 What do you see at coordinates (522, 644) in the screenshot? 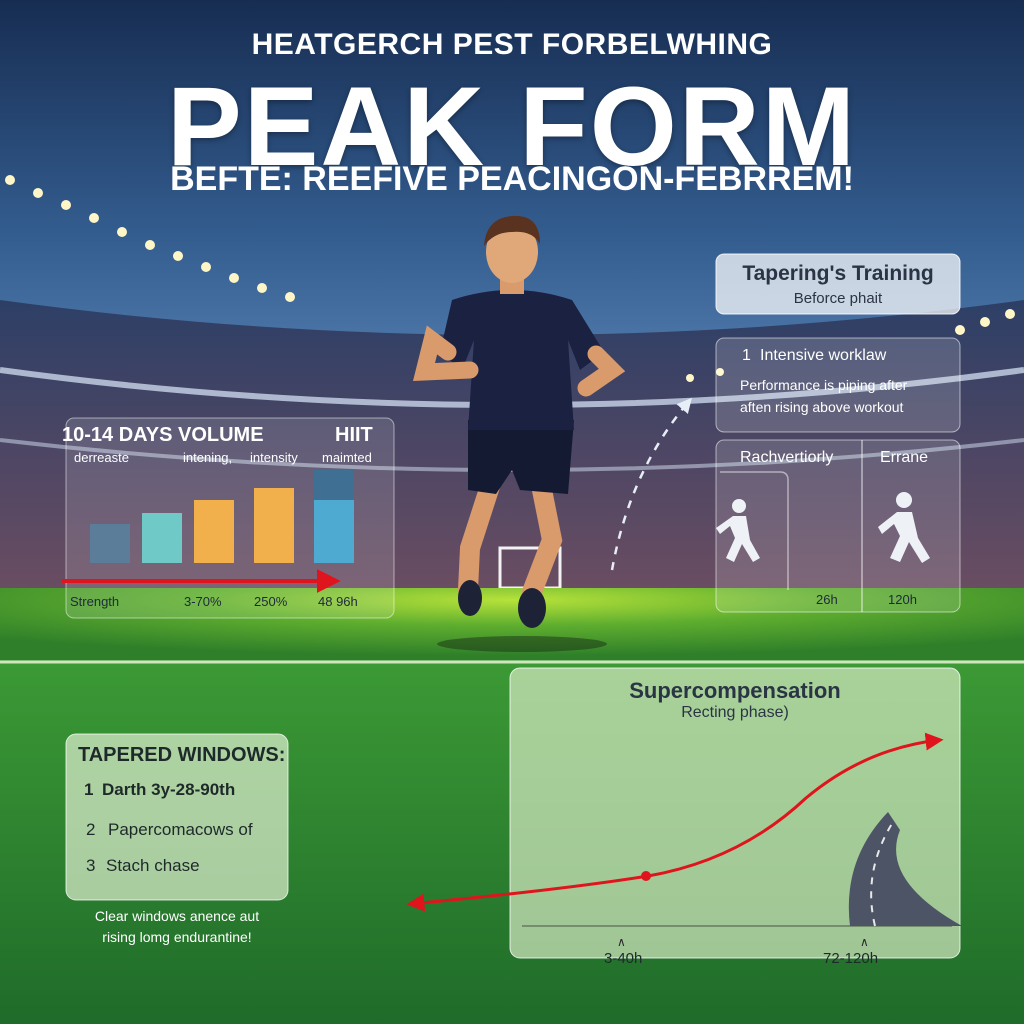
I see `runner-shadow` at bounding box center [522, 644].